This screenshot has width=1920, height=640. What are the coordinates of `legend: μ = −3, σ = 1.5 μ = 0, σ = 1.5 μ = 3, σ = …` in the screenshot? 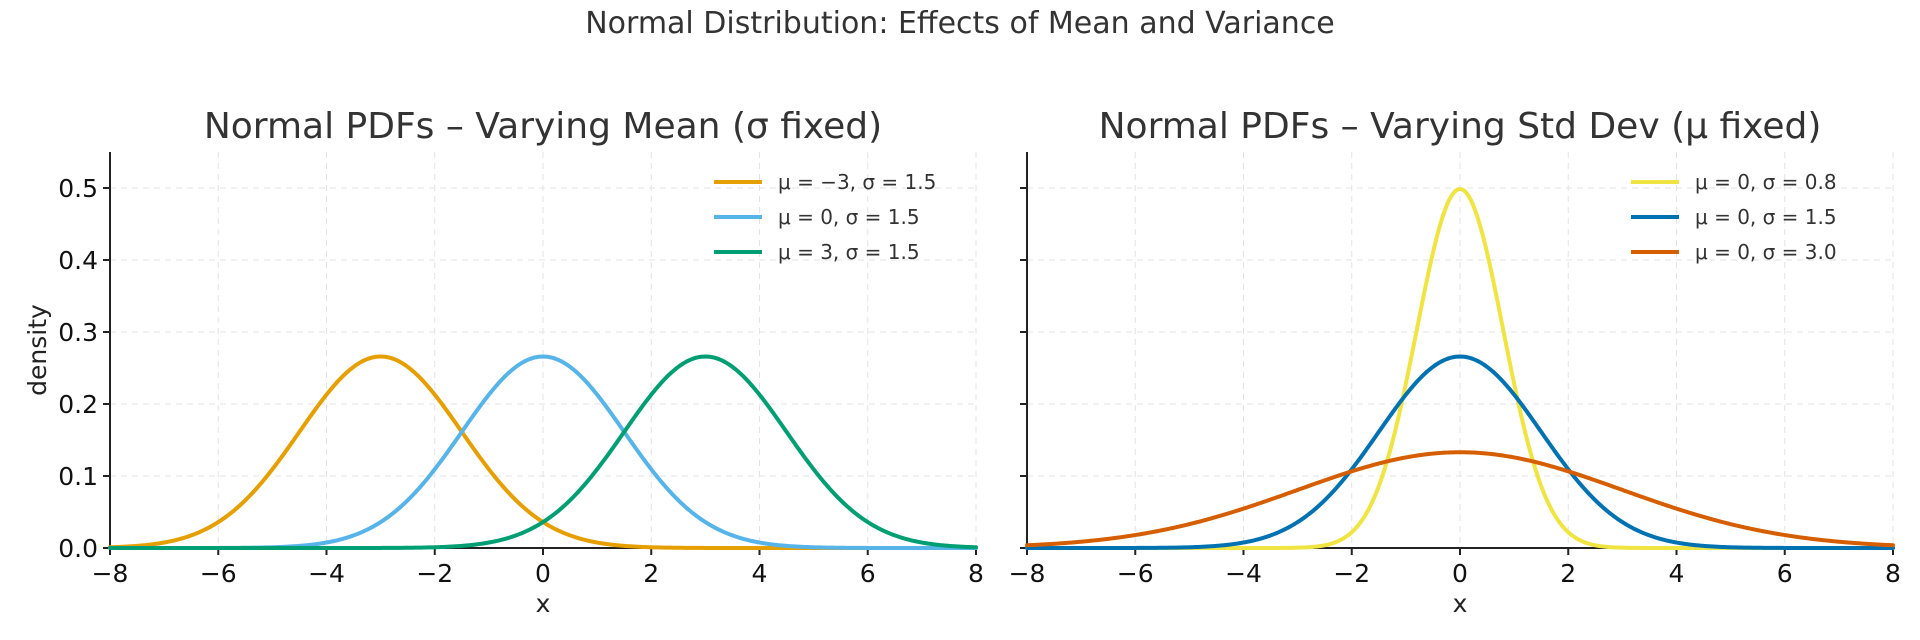 It's located at (825, 217).